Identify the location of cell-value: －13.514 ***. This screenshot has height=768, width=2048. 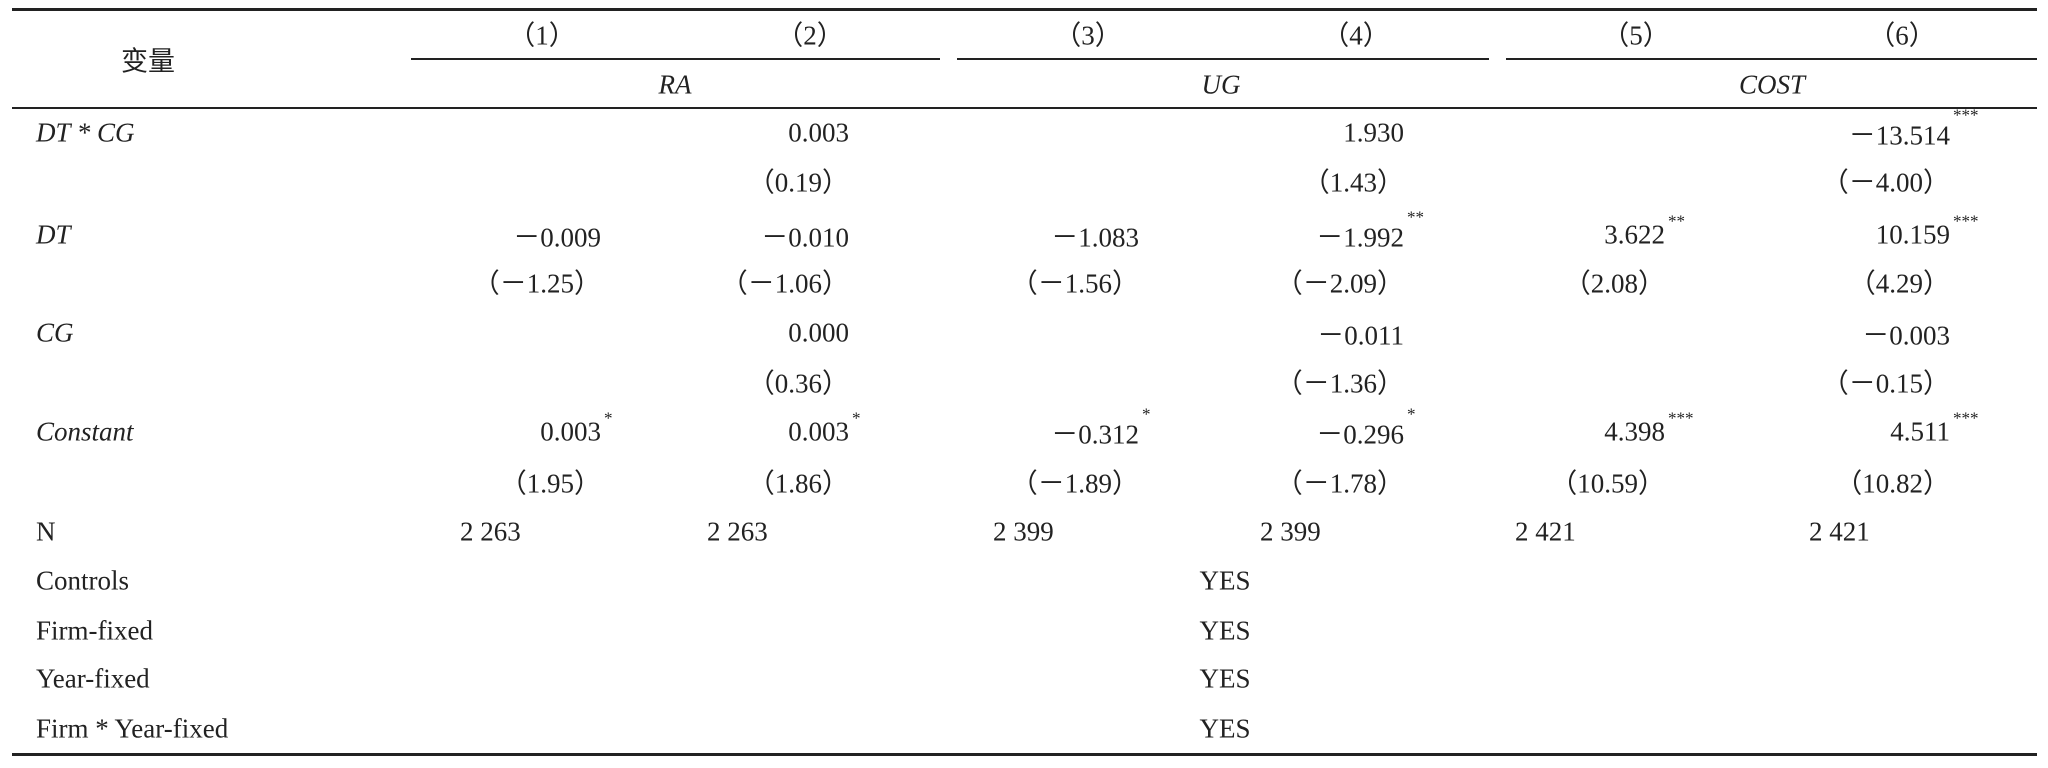
(1913, 128).